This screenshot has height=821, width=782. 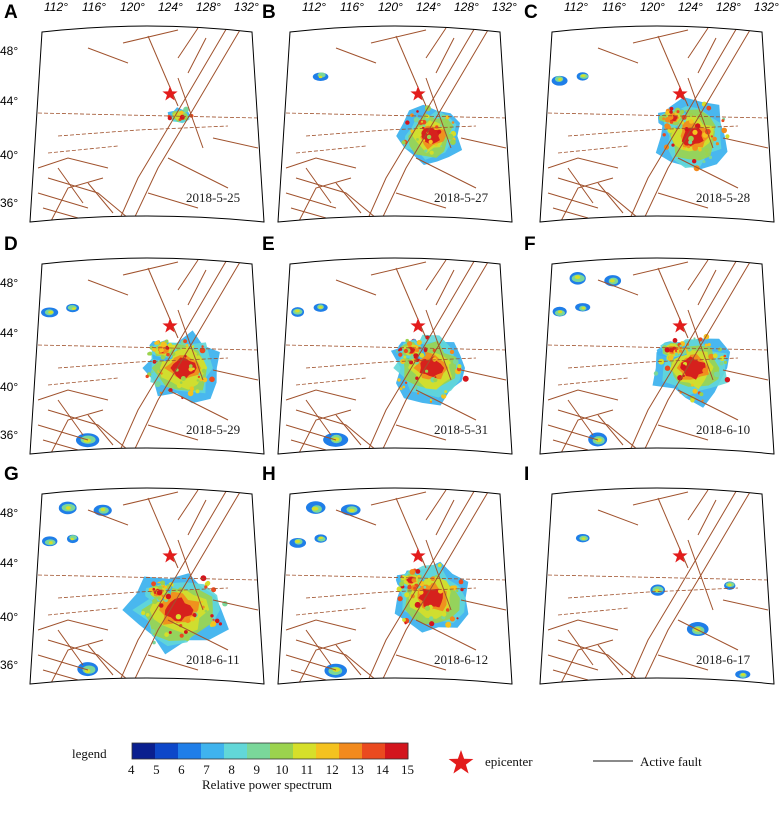 I want to click on map-panel-b: B 112° 116° 120° 124° 128° 132° 2018-5-27, so click(x=398, y=119).